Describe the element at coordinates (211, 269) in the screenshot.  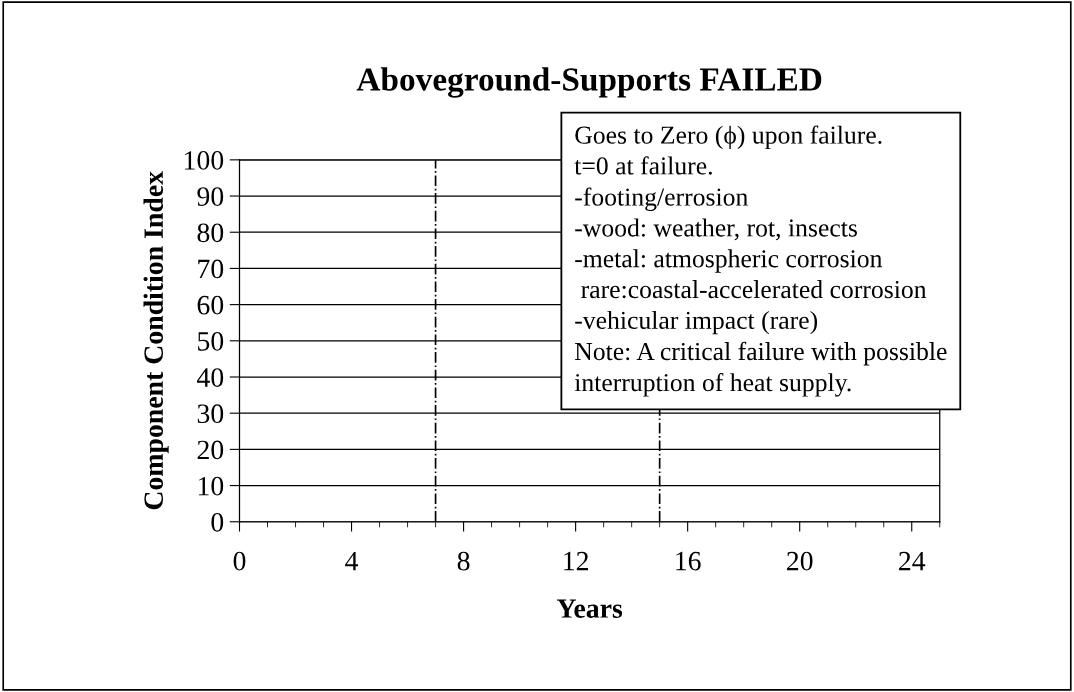
I see `y-tick-label: 70` at that location.